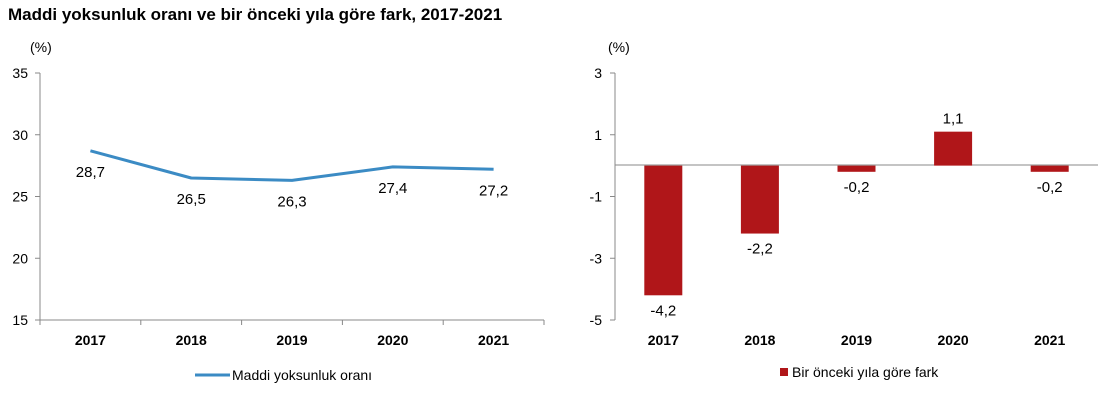 The height and width of the screenshot is (400, 1104). Describe the element at coordinates (20, 73) in the screenshot. I see `line-y-tick-label: 35` at that location.